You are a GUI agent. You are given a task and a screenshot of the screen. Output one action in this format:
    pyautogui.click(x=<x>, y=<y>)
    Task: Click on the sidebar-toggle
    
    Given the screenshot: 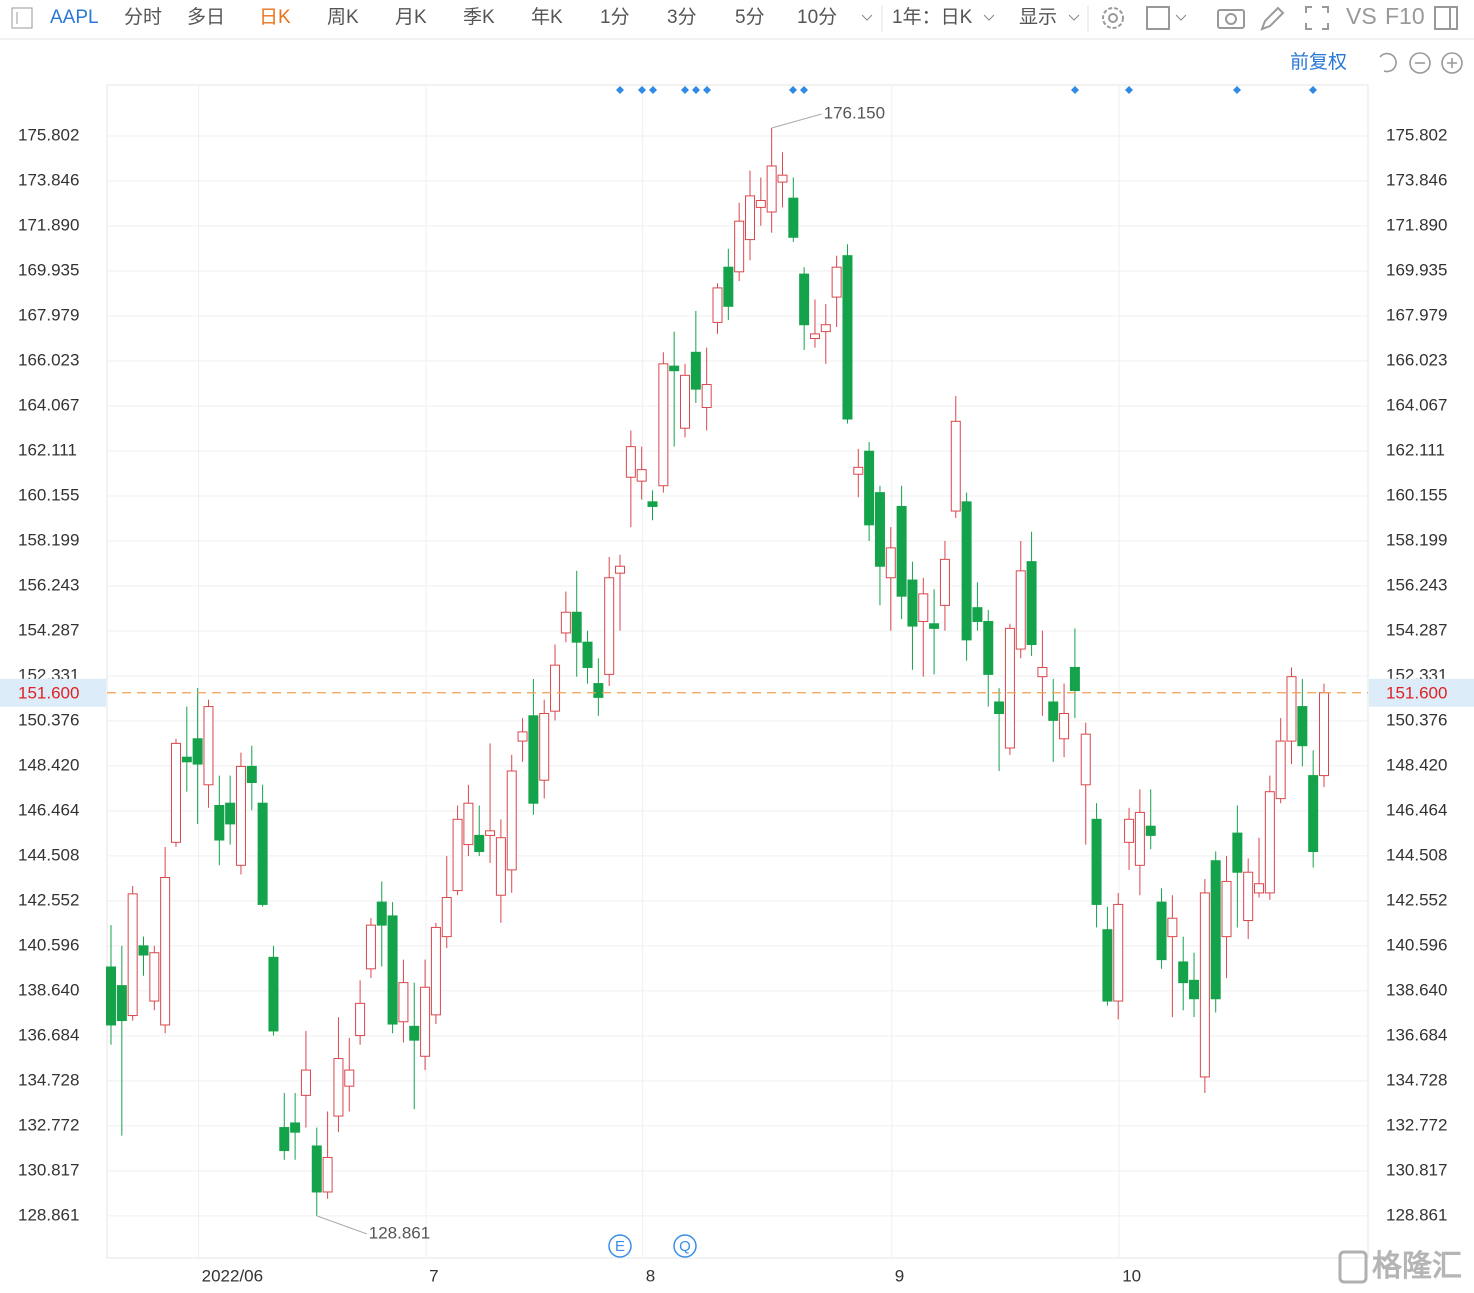 What is the action you would take?
    pyautogui.click(x=22, y=18)
    